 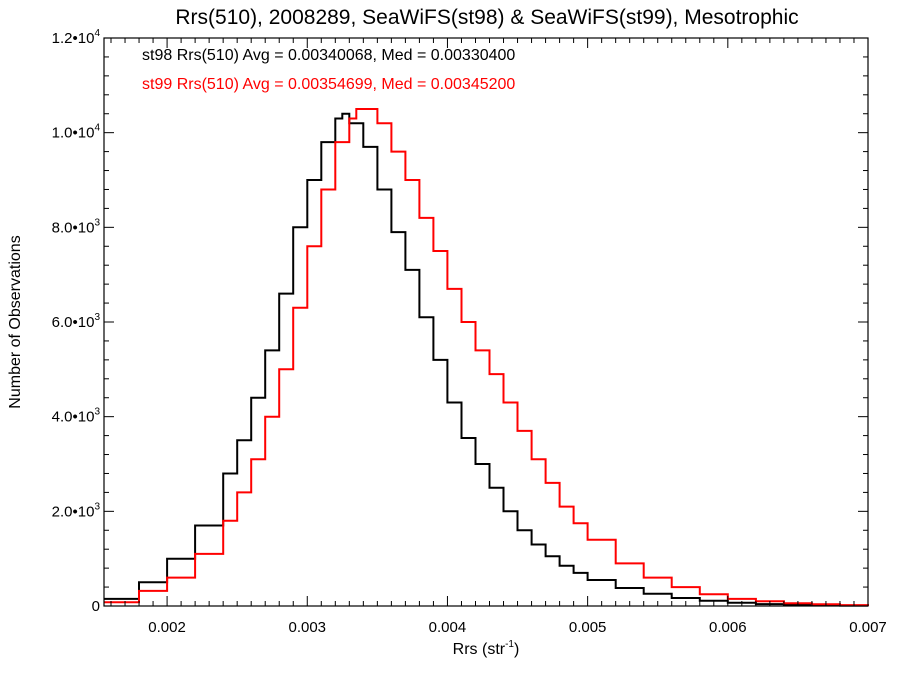 I want to click on x-tick-label: 0.002, so click(x=167, y=627).